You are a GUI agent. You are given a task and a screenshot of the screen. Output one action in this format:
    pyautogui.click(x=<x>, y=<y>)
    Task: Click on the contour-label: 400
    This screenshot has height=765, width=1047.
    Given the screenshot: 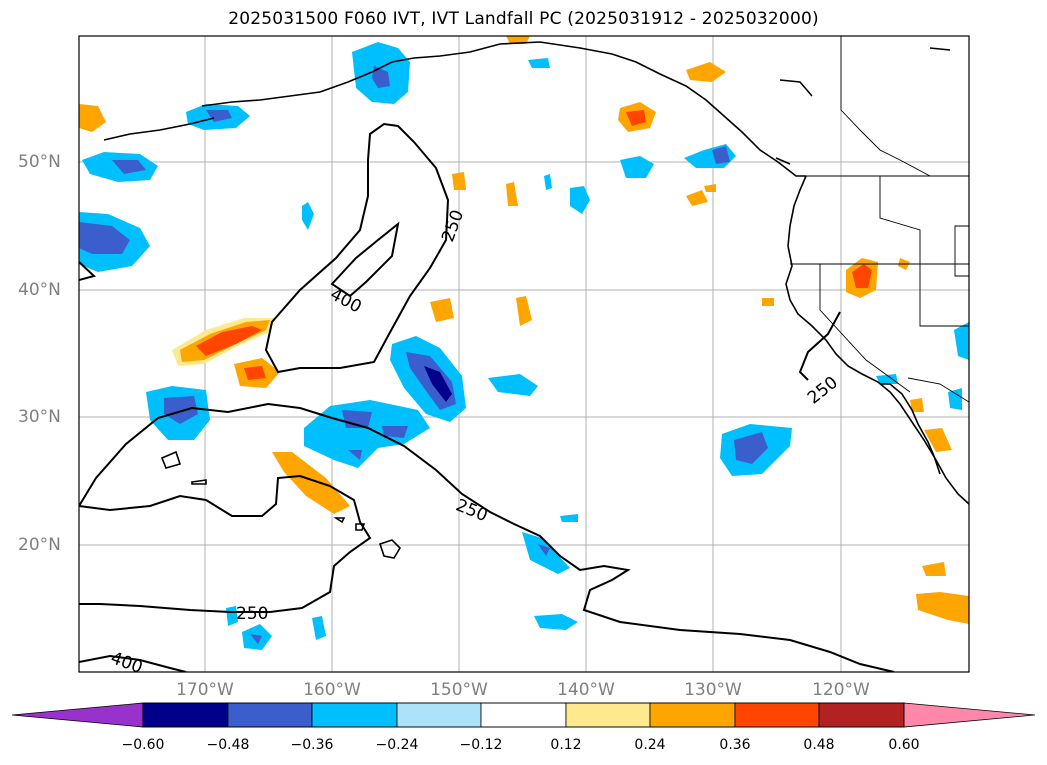 What is the action you would take?
    pyautogui.click(x=126, y=663)
    